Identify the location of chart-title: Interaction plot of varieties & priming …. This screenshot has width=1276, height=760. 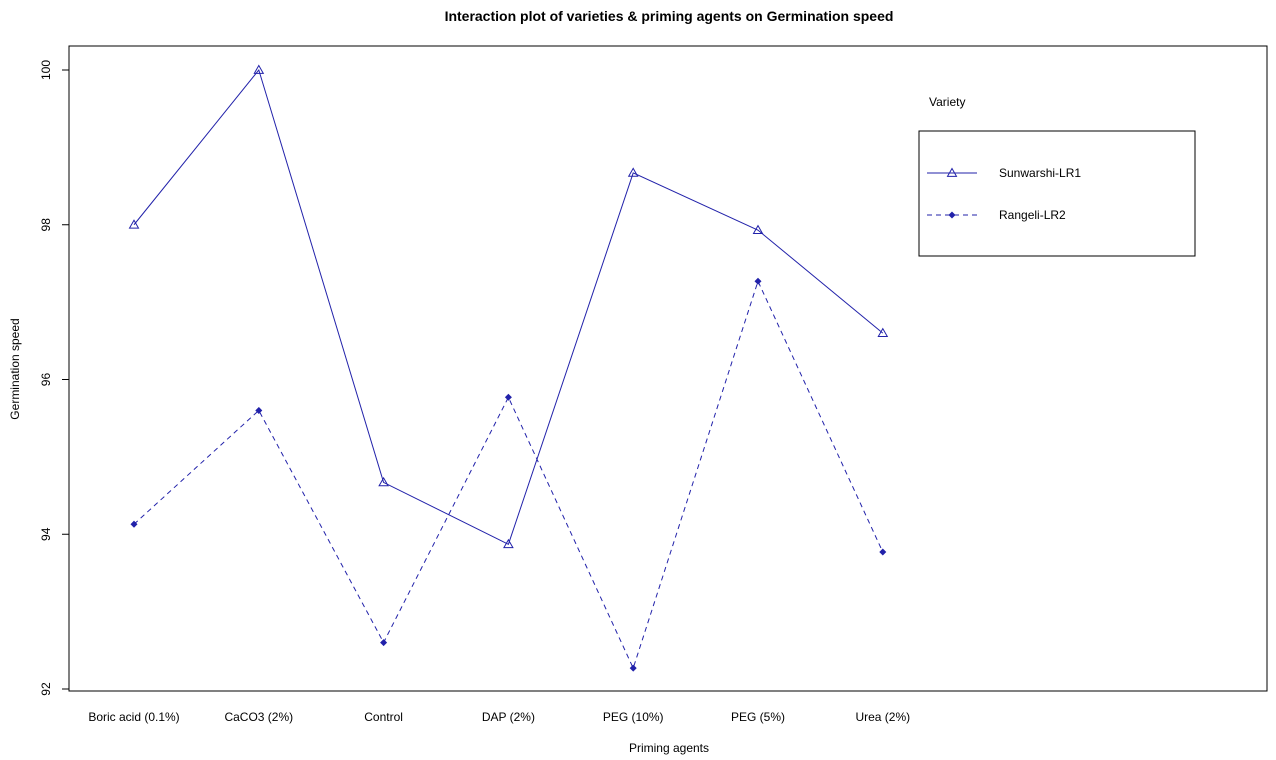
(669, 16).